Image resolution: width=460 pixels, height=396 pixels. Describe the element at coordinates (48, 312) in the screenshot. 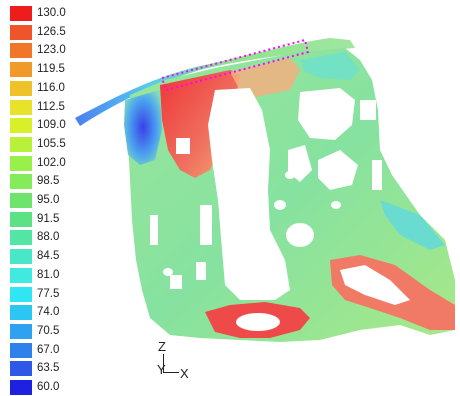

I see `legend-label: 74.0` at that location.